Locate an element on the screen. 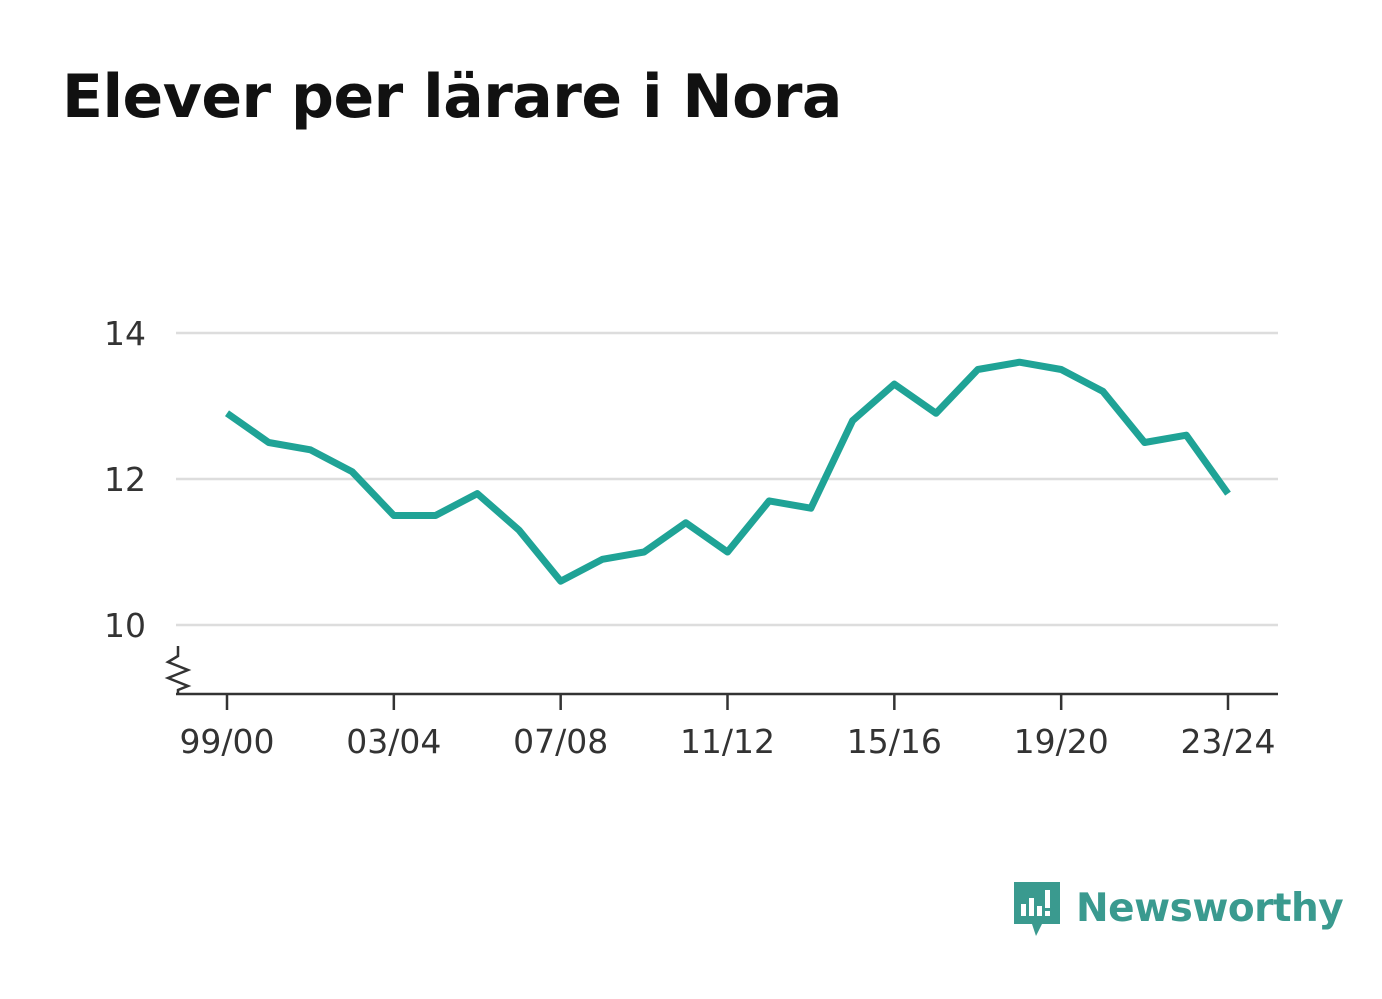  newsworthy-logo-icon is located at coordinates (1037, 909).